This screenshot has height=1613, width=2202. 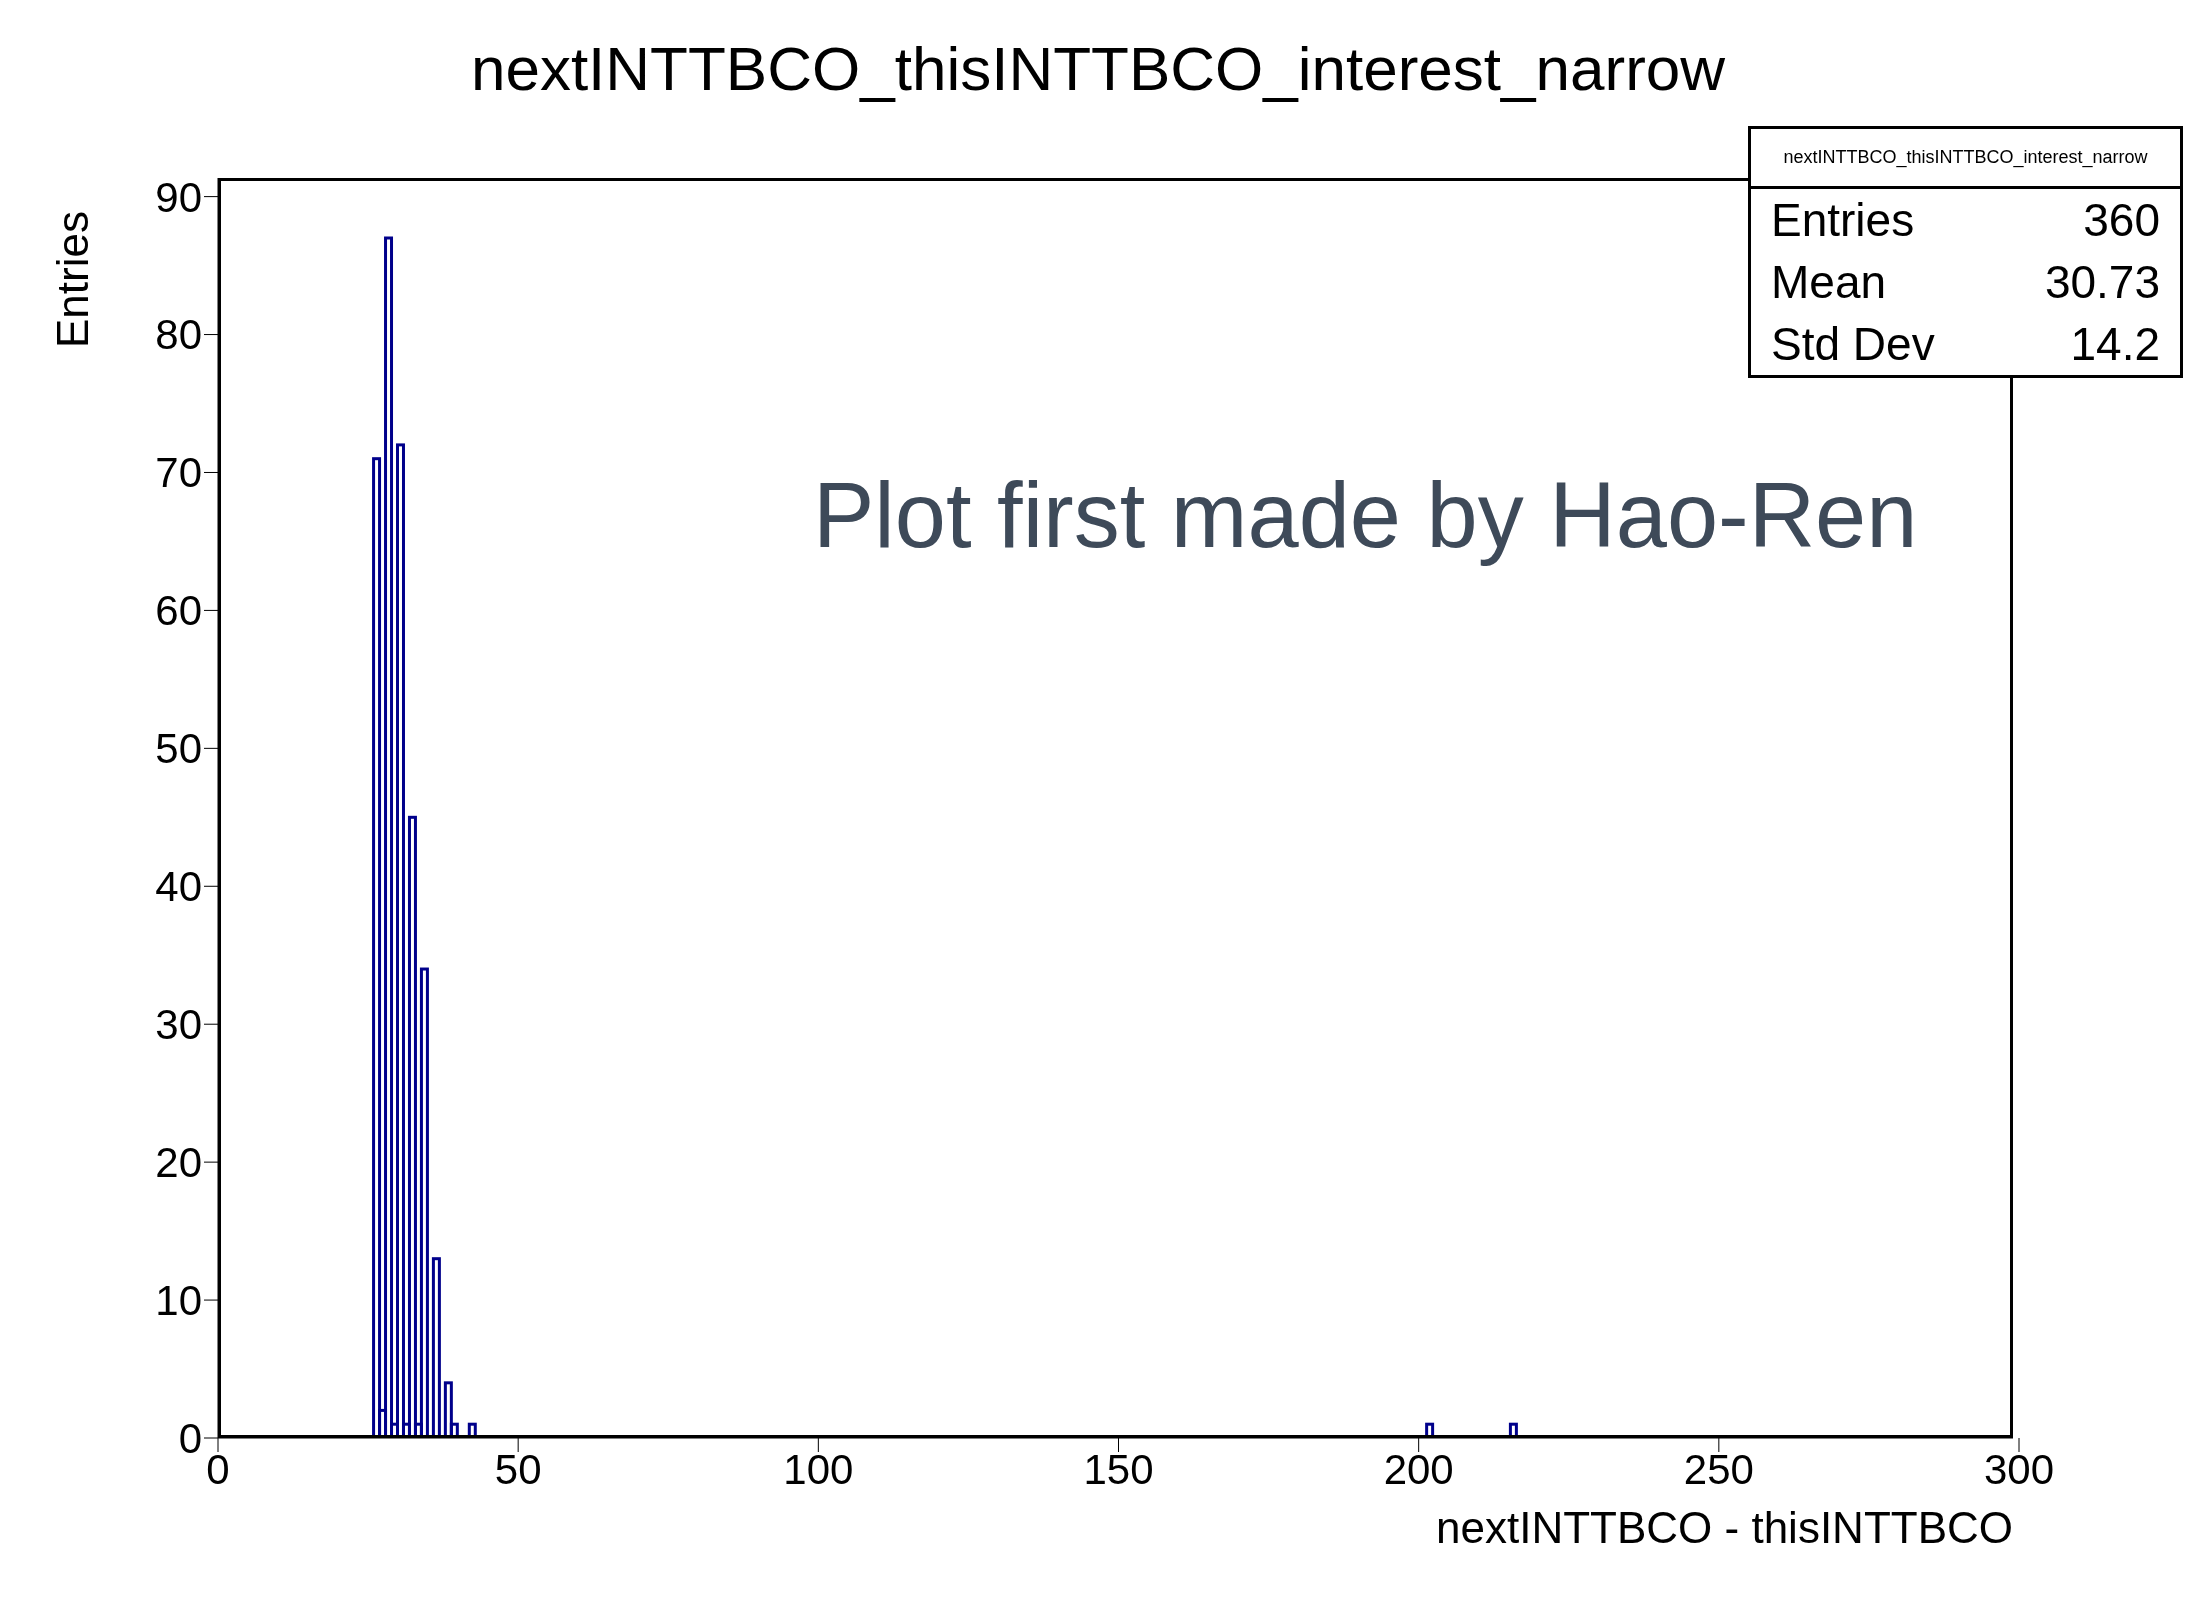 I want to click on x-tick-label: 100, so click(x=818, y=1469).